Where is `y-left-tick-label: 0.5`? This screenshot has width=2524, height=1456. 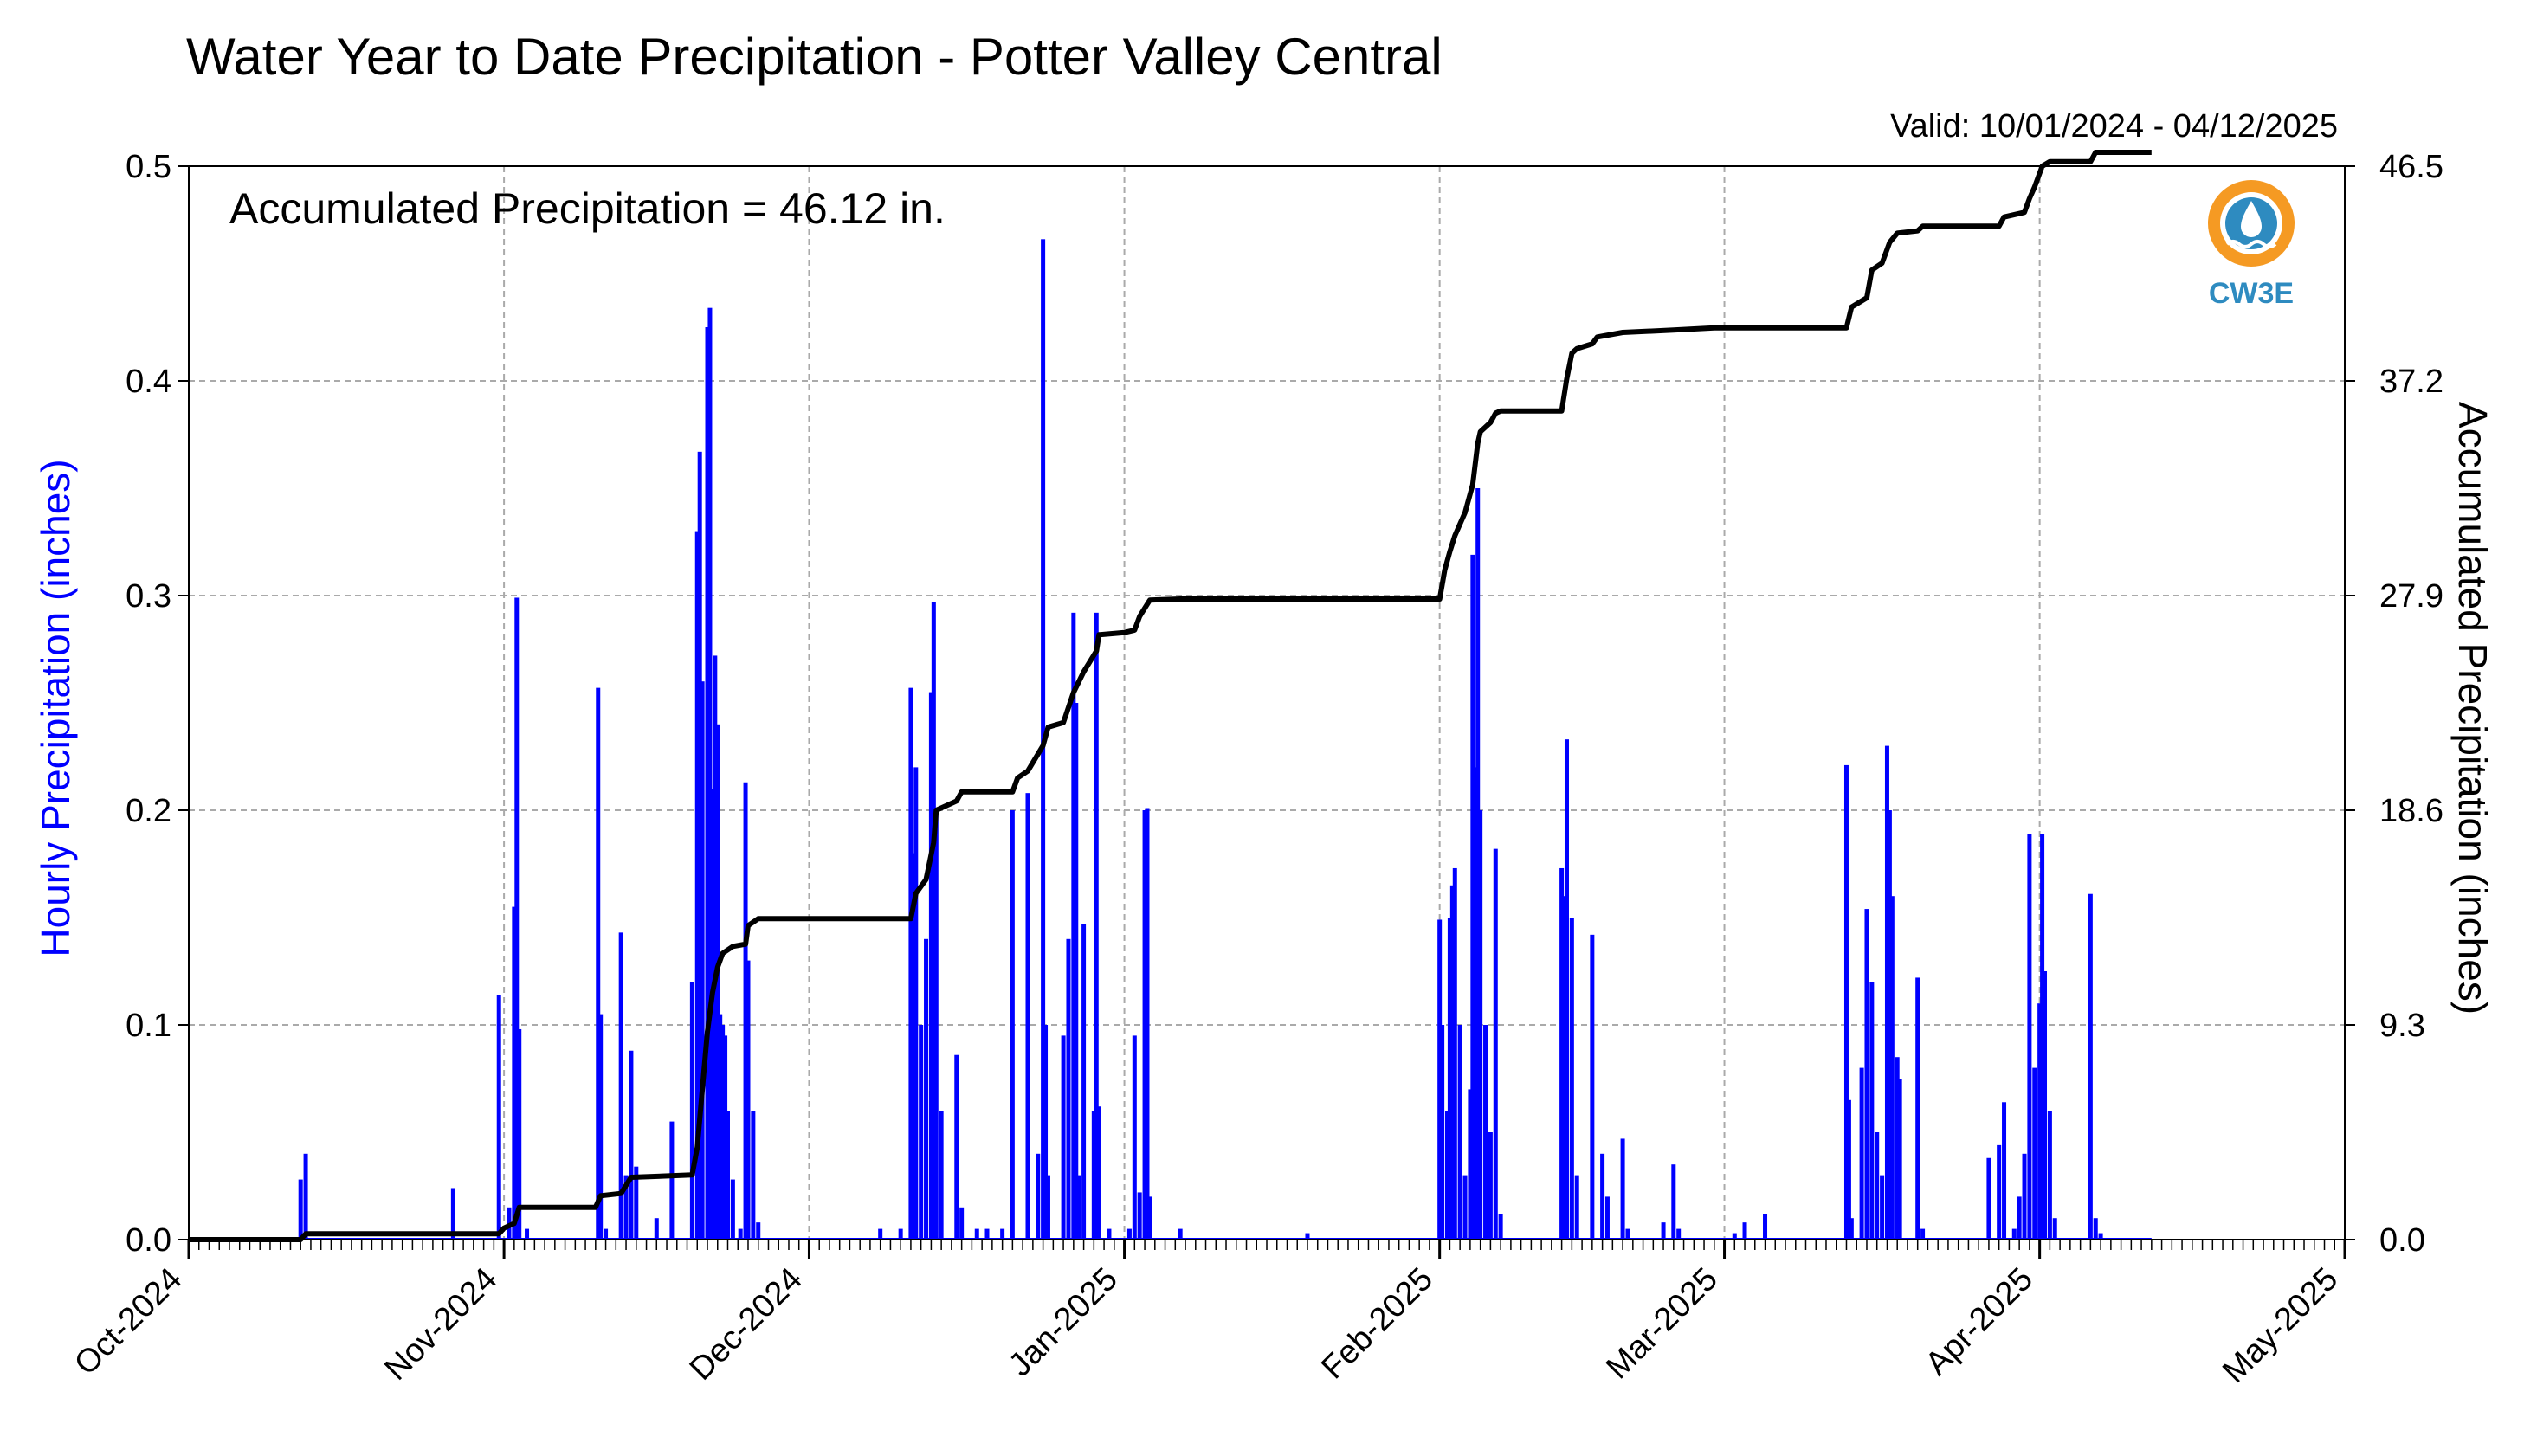 y-left-tick-label: 0.5 is located at coordinates (148, 167).